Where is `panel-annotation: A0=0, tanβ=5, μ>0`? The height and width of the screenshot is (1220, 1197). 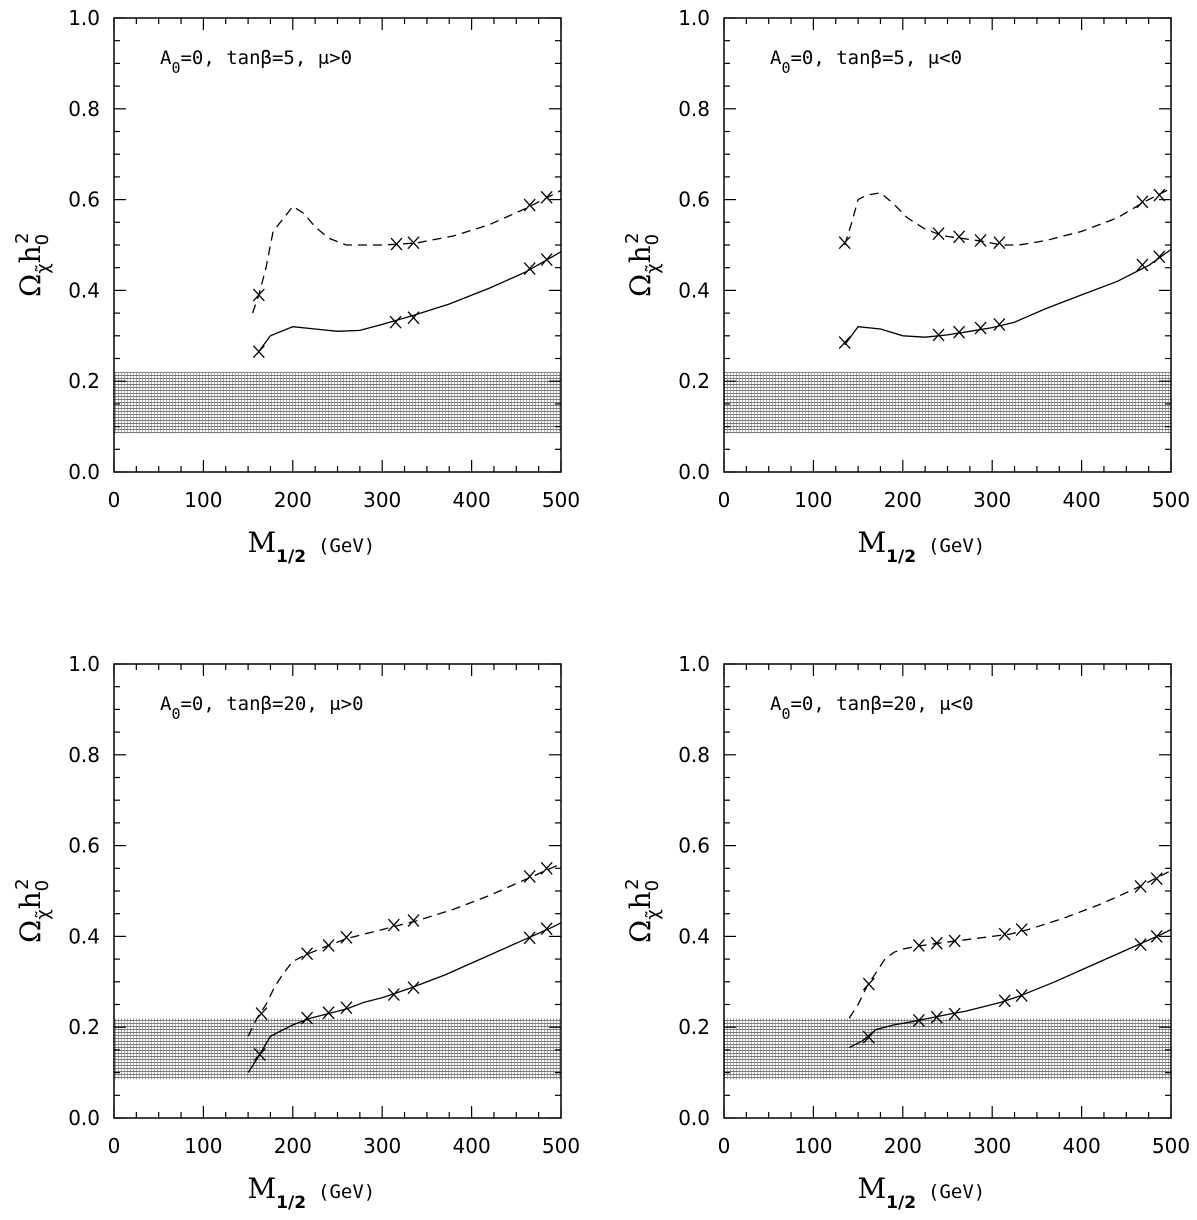
panel-annotation: A0=0, tanβ=5, μ>0 is located at coordinates (256, 62).